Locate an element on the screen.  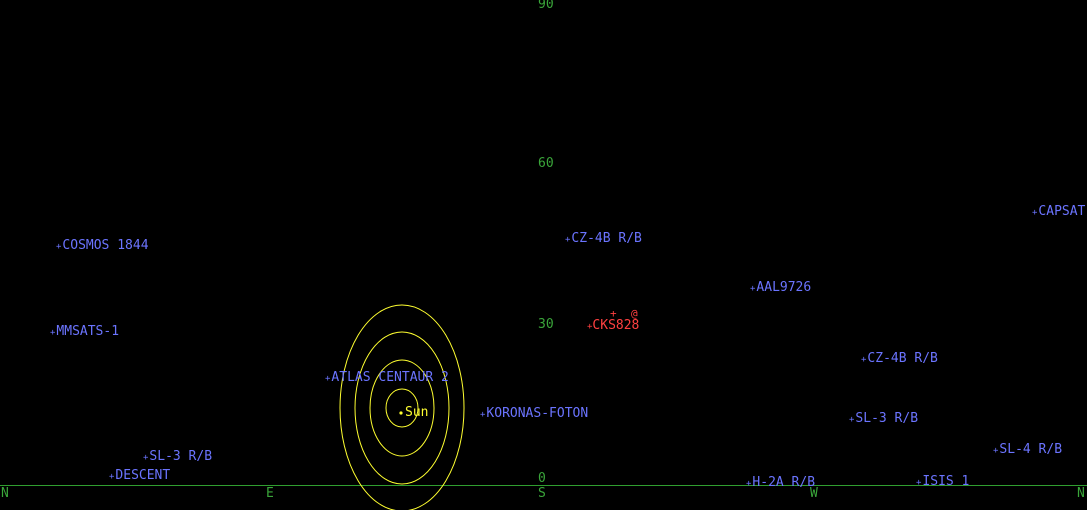
highlight-marker: @ is located at coordinates (634, 313).